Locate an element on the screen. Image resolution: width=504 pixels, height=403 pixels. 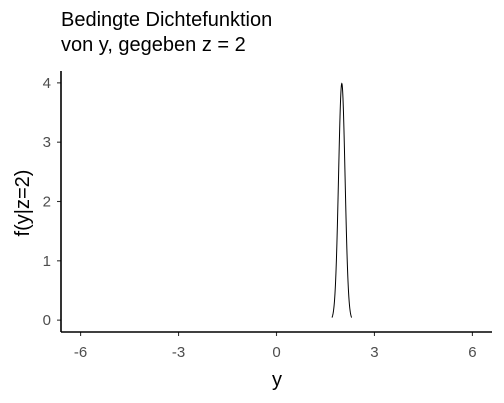
y-tick-label: 4 is located at coordinates (47, 83).